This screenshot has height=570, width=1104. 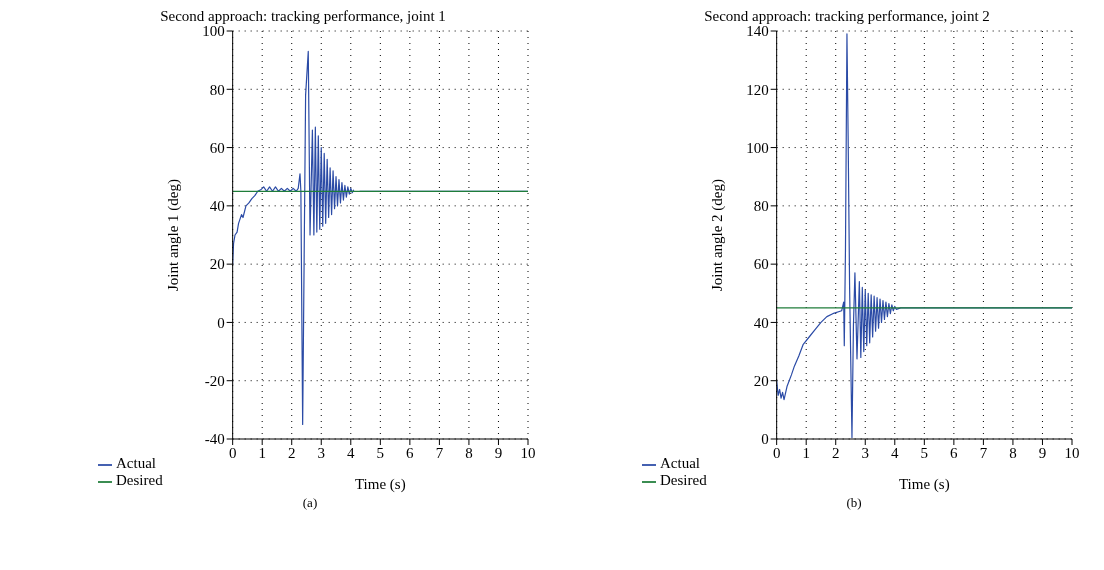 What do you see at coordinates (214, 439) in the screenshot?
I see `y-tick-label: -40` at bounding box center [214, 439].